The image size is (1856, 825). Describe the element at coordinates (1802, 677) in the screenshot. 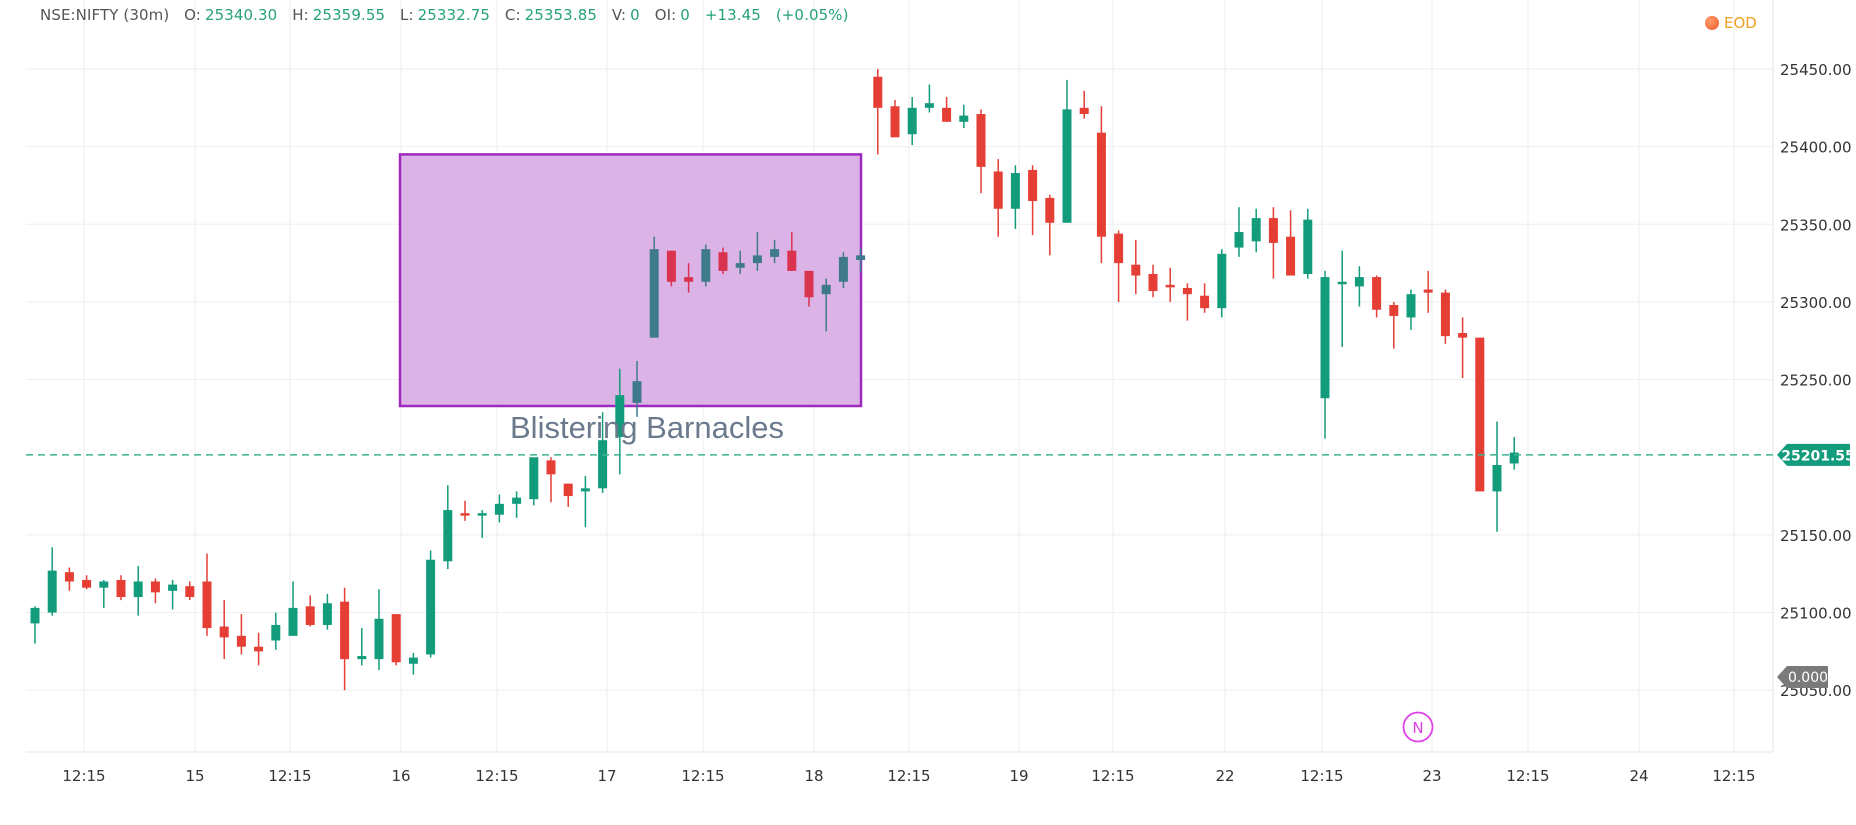

I see `indicator-value-tag` at that location.